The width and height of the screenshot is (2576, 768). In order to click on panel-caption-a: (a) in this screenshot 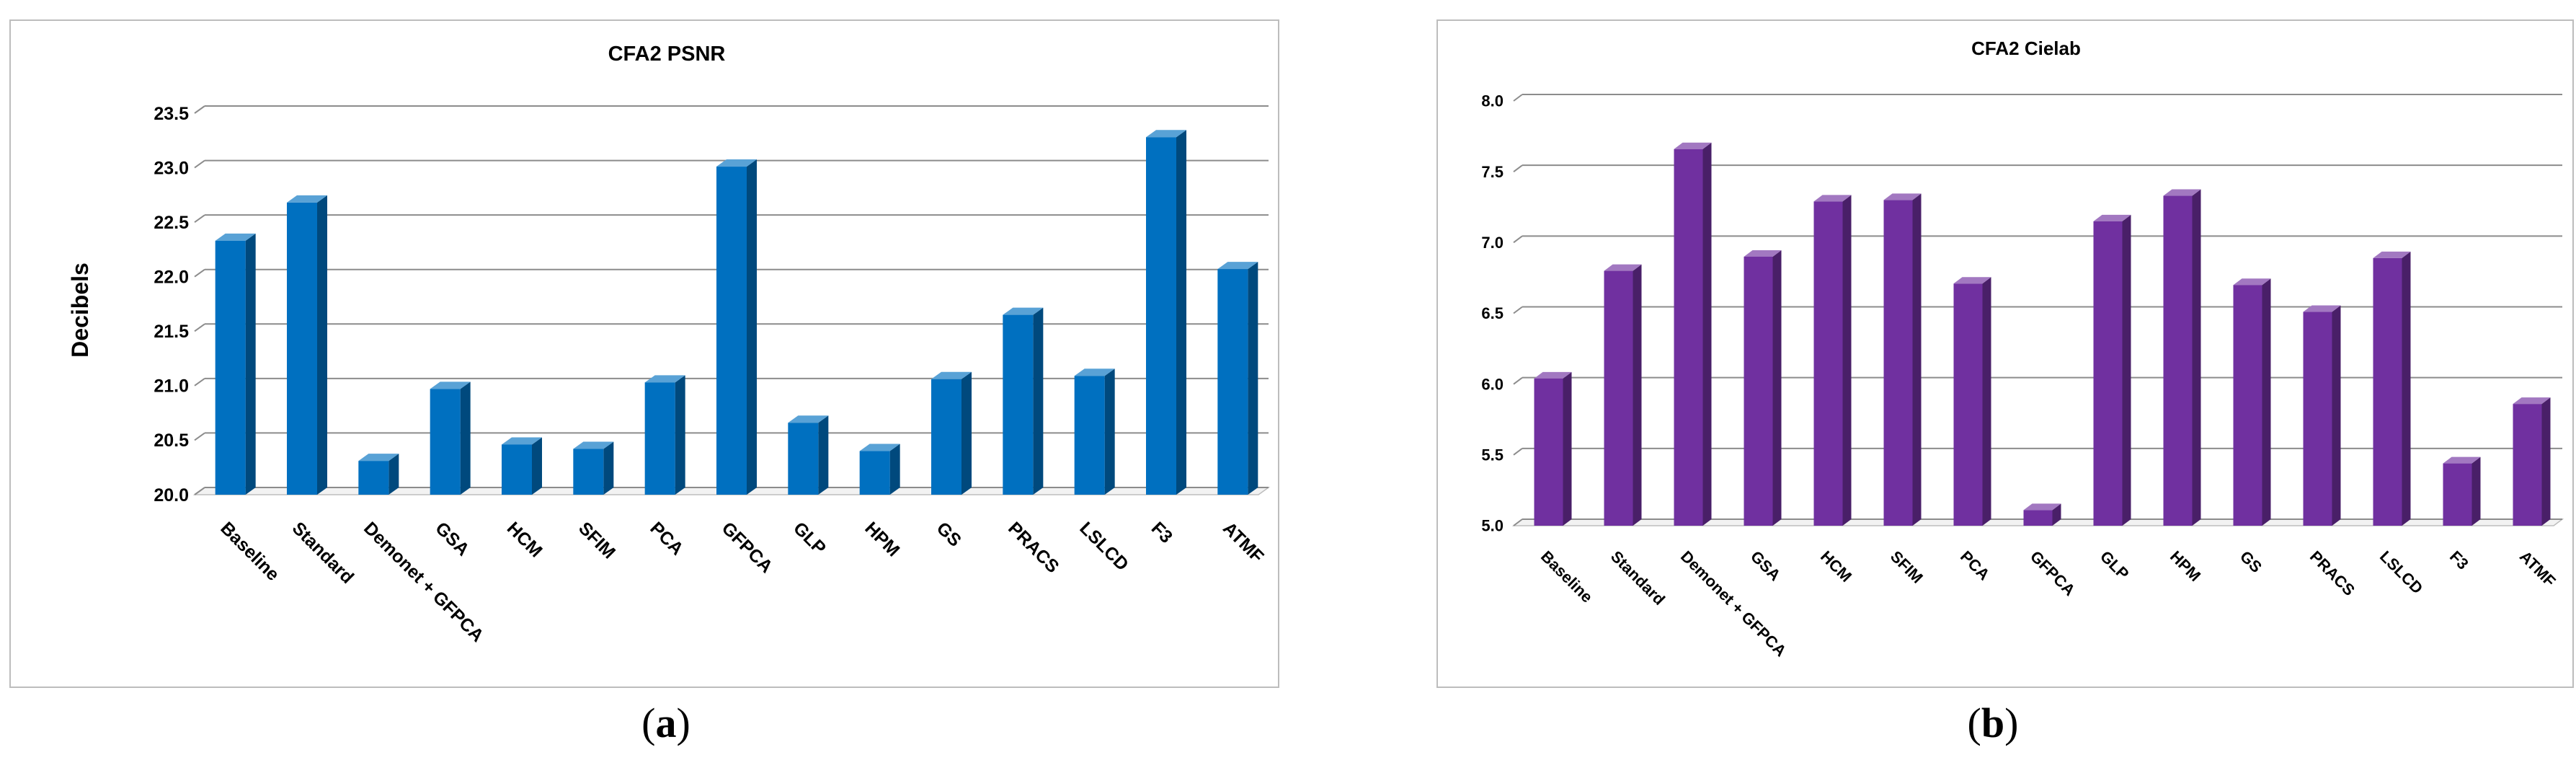, I will do `click(665, 722)`.